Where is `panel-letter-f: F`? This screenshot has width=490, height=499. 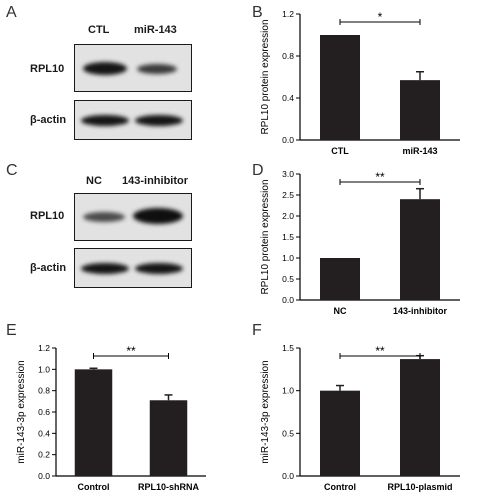 panel-letter-f: F is located at coordinates (257, 330).